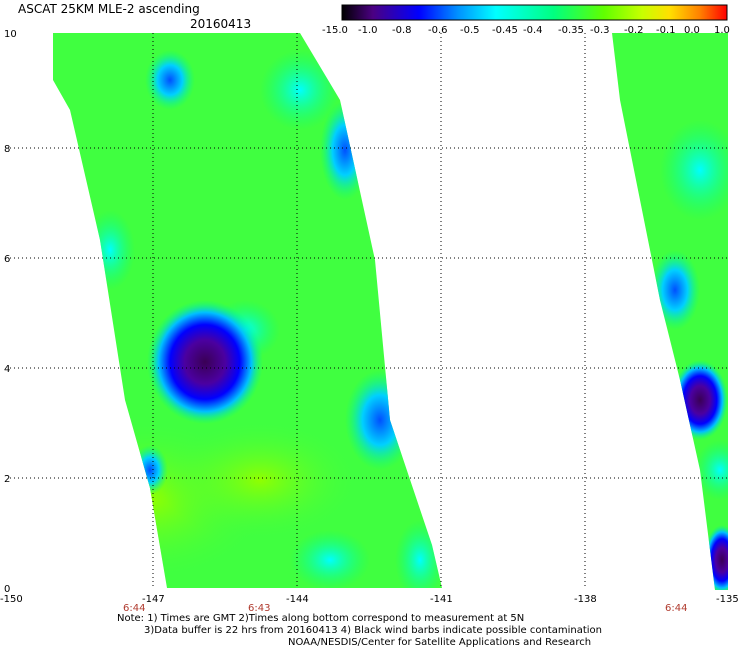 This screenshot has width=740, height=650. What do you see at coordinates (153, 599) in the screenshot?
I see `x-tick-147: -147` at bounding box center [153, 599].